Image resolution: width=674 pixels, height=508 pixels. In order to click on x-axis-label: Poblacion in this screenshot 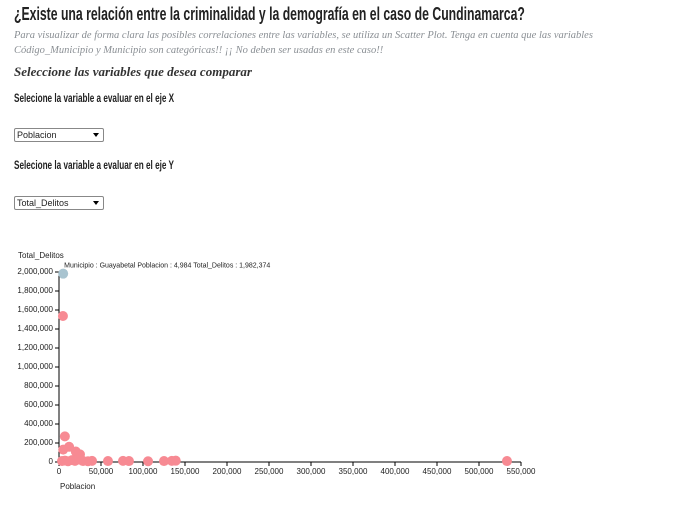, I will do `click(77, 486)`.